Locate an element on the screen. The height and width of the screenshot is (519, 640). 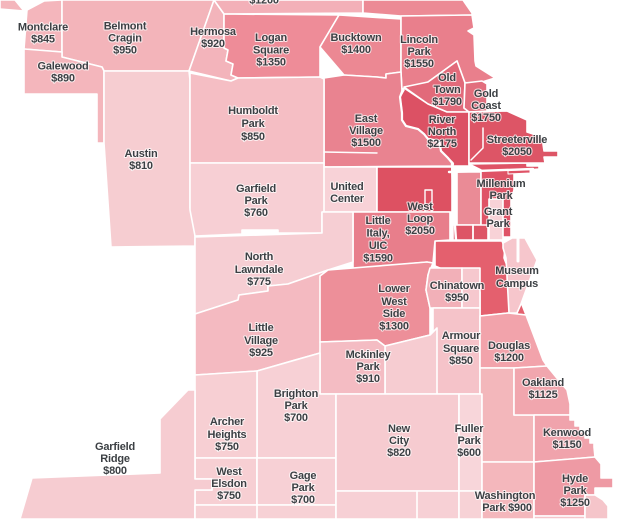
svg-text: $2175 is located at coordinates (442, 144).